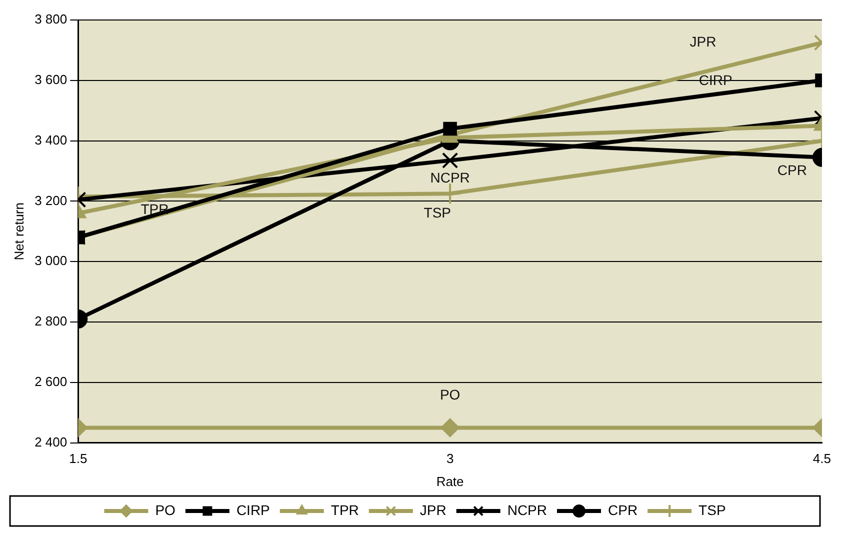 The image size is (842, 536). Describe the element at coordinates (623, 510) in the screenshot. I see `legend-label: CPR` at that location.